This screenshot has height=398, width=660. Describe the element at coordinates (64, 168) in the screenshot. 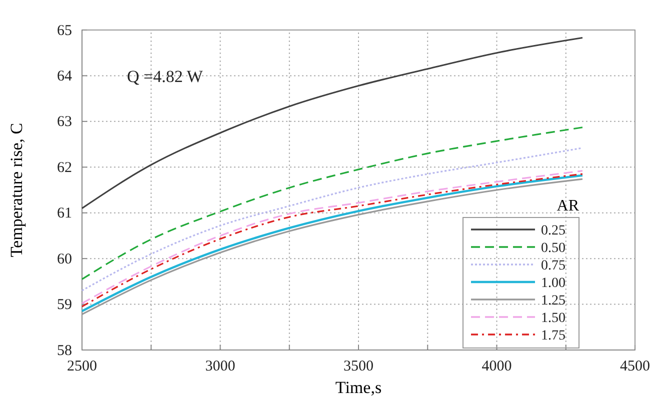

I see `y-tick-label: 62` at that location.